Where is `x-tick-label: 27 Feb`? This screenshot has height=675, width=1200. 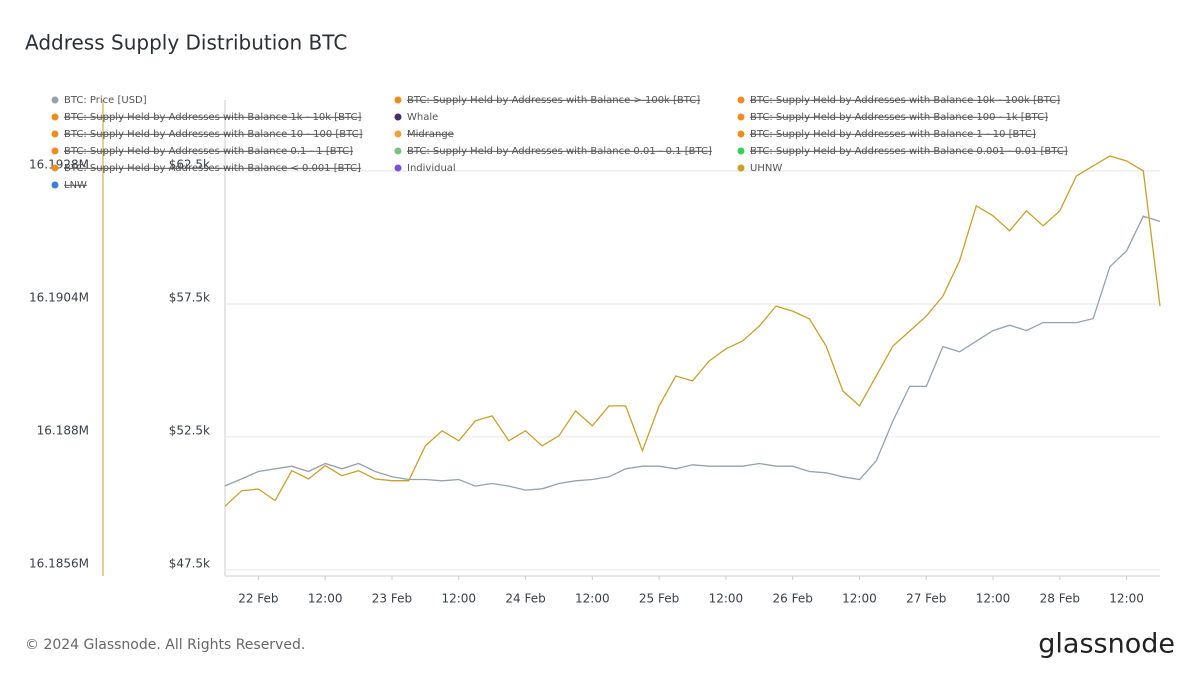
x-tick-label: 27 Feb is located at coordinates (926, 599).